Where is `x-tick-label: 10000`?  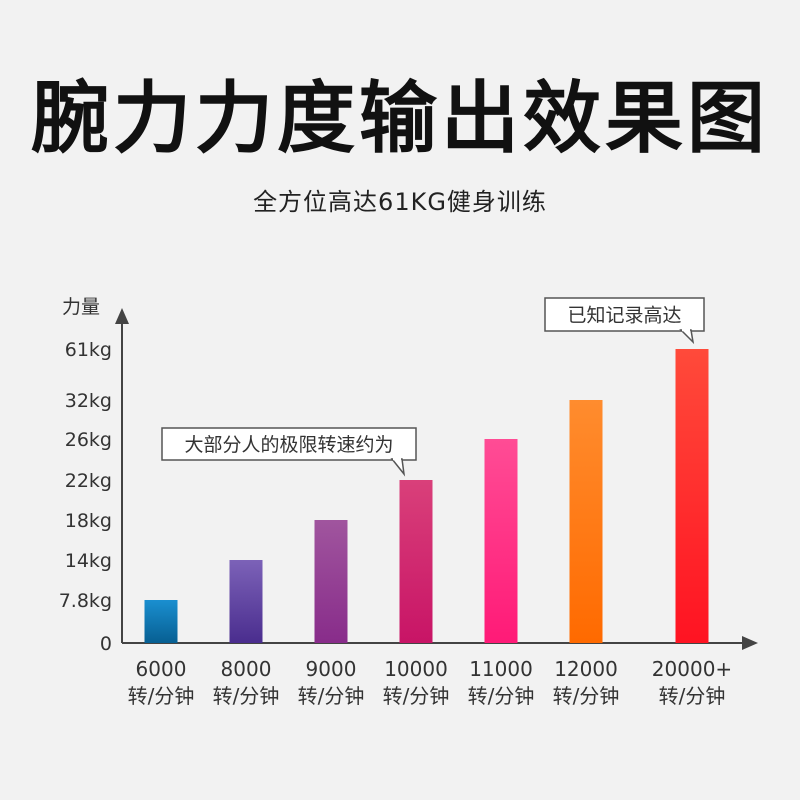 x-tick-label: 10000 is located at coordinates (416, 669).